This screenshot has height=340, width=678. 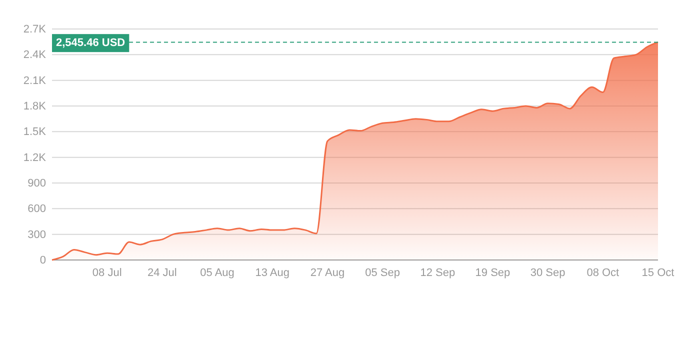 What do you see at coordinates (35, 30) in the screenshot?
I see `y-tick-label: 2.7K` at bounding box center [35, 30].